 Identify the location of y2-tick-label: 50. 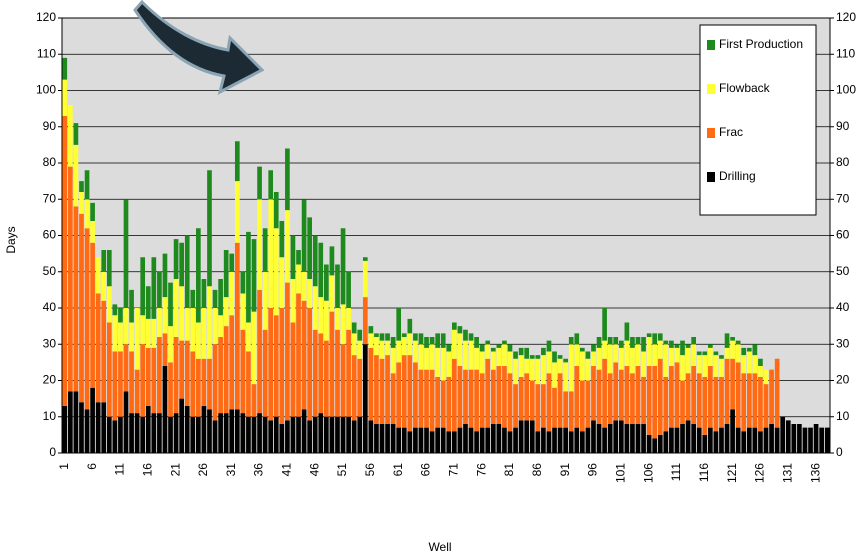
(843, 271).